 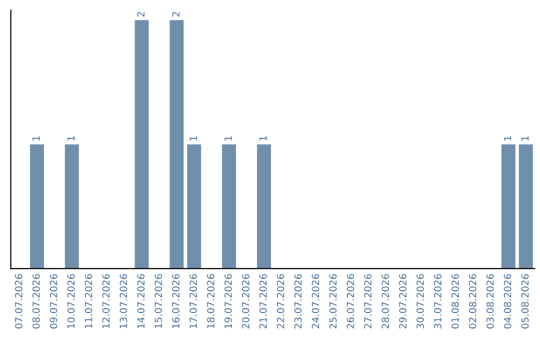 What do you see at coordinates (246, 301) in the screenshot?
I see `x-tick-label: 20.07.2026` at bounding box center [246, 301].